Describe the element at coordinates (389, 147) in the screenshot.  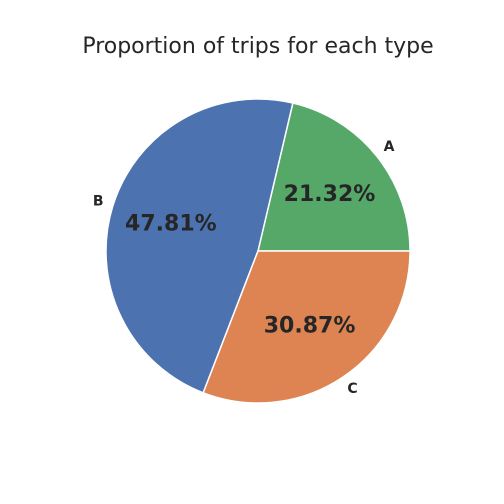
I see `slice-label-a: A` at that location.